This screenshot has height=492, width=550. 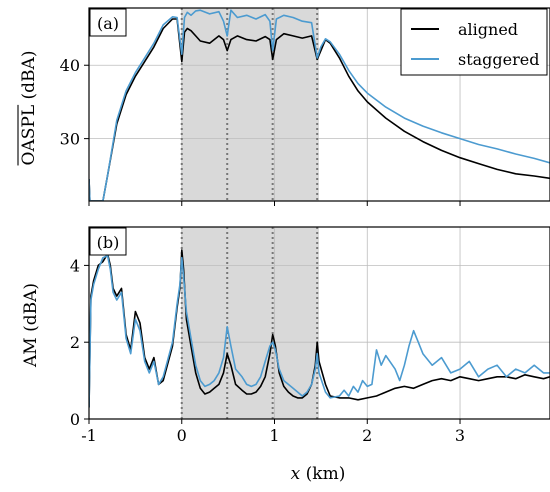 What do you see at coordinates (367, 435) in the screenshot?
I see `panel-b-x-tick-label: 2` at bounding box center [367, 435].